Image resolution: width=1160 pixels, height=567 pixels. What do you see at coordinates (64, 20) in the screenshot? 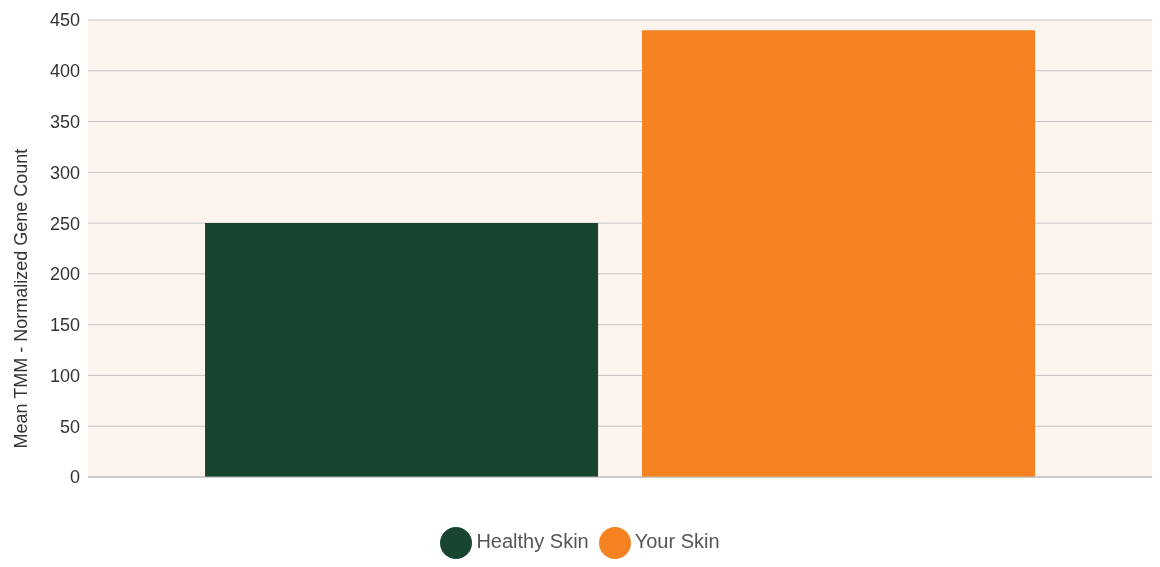
I see `y-tick-label: 450` at bounding box center [64, 20].